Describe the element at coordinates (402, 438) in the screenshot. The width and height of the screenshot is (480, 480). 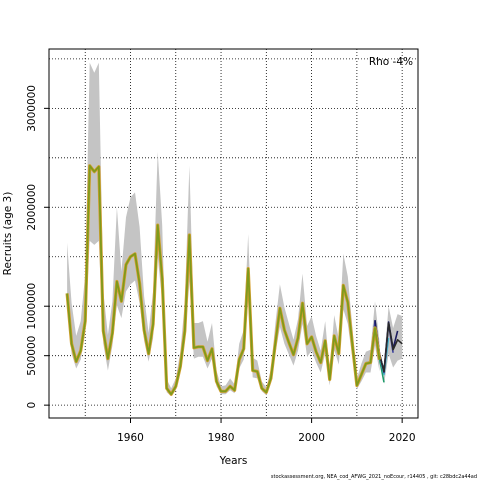
I see `x-tick-label: 2020` at that location.